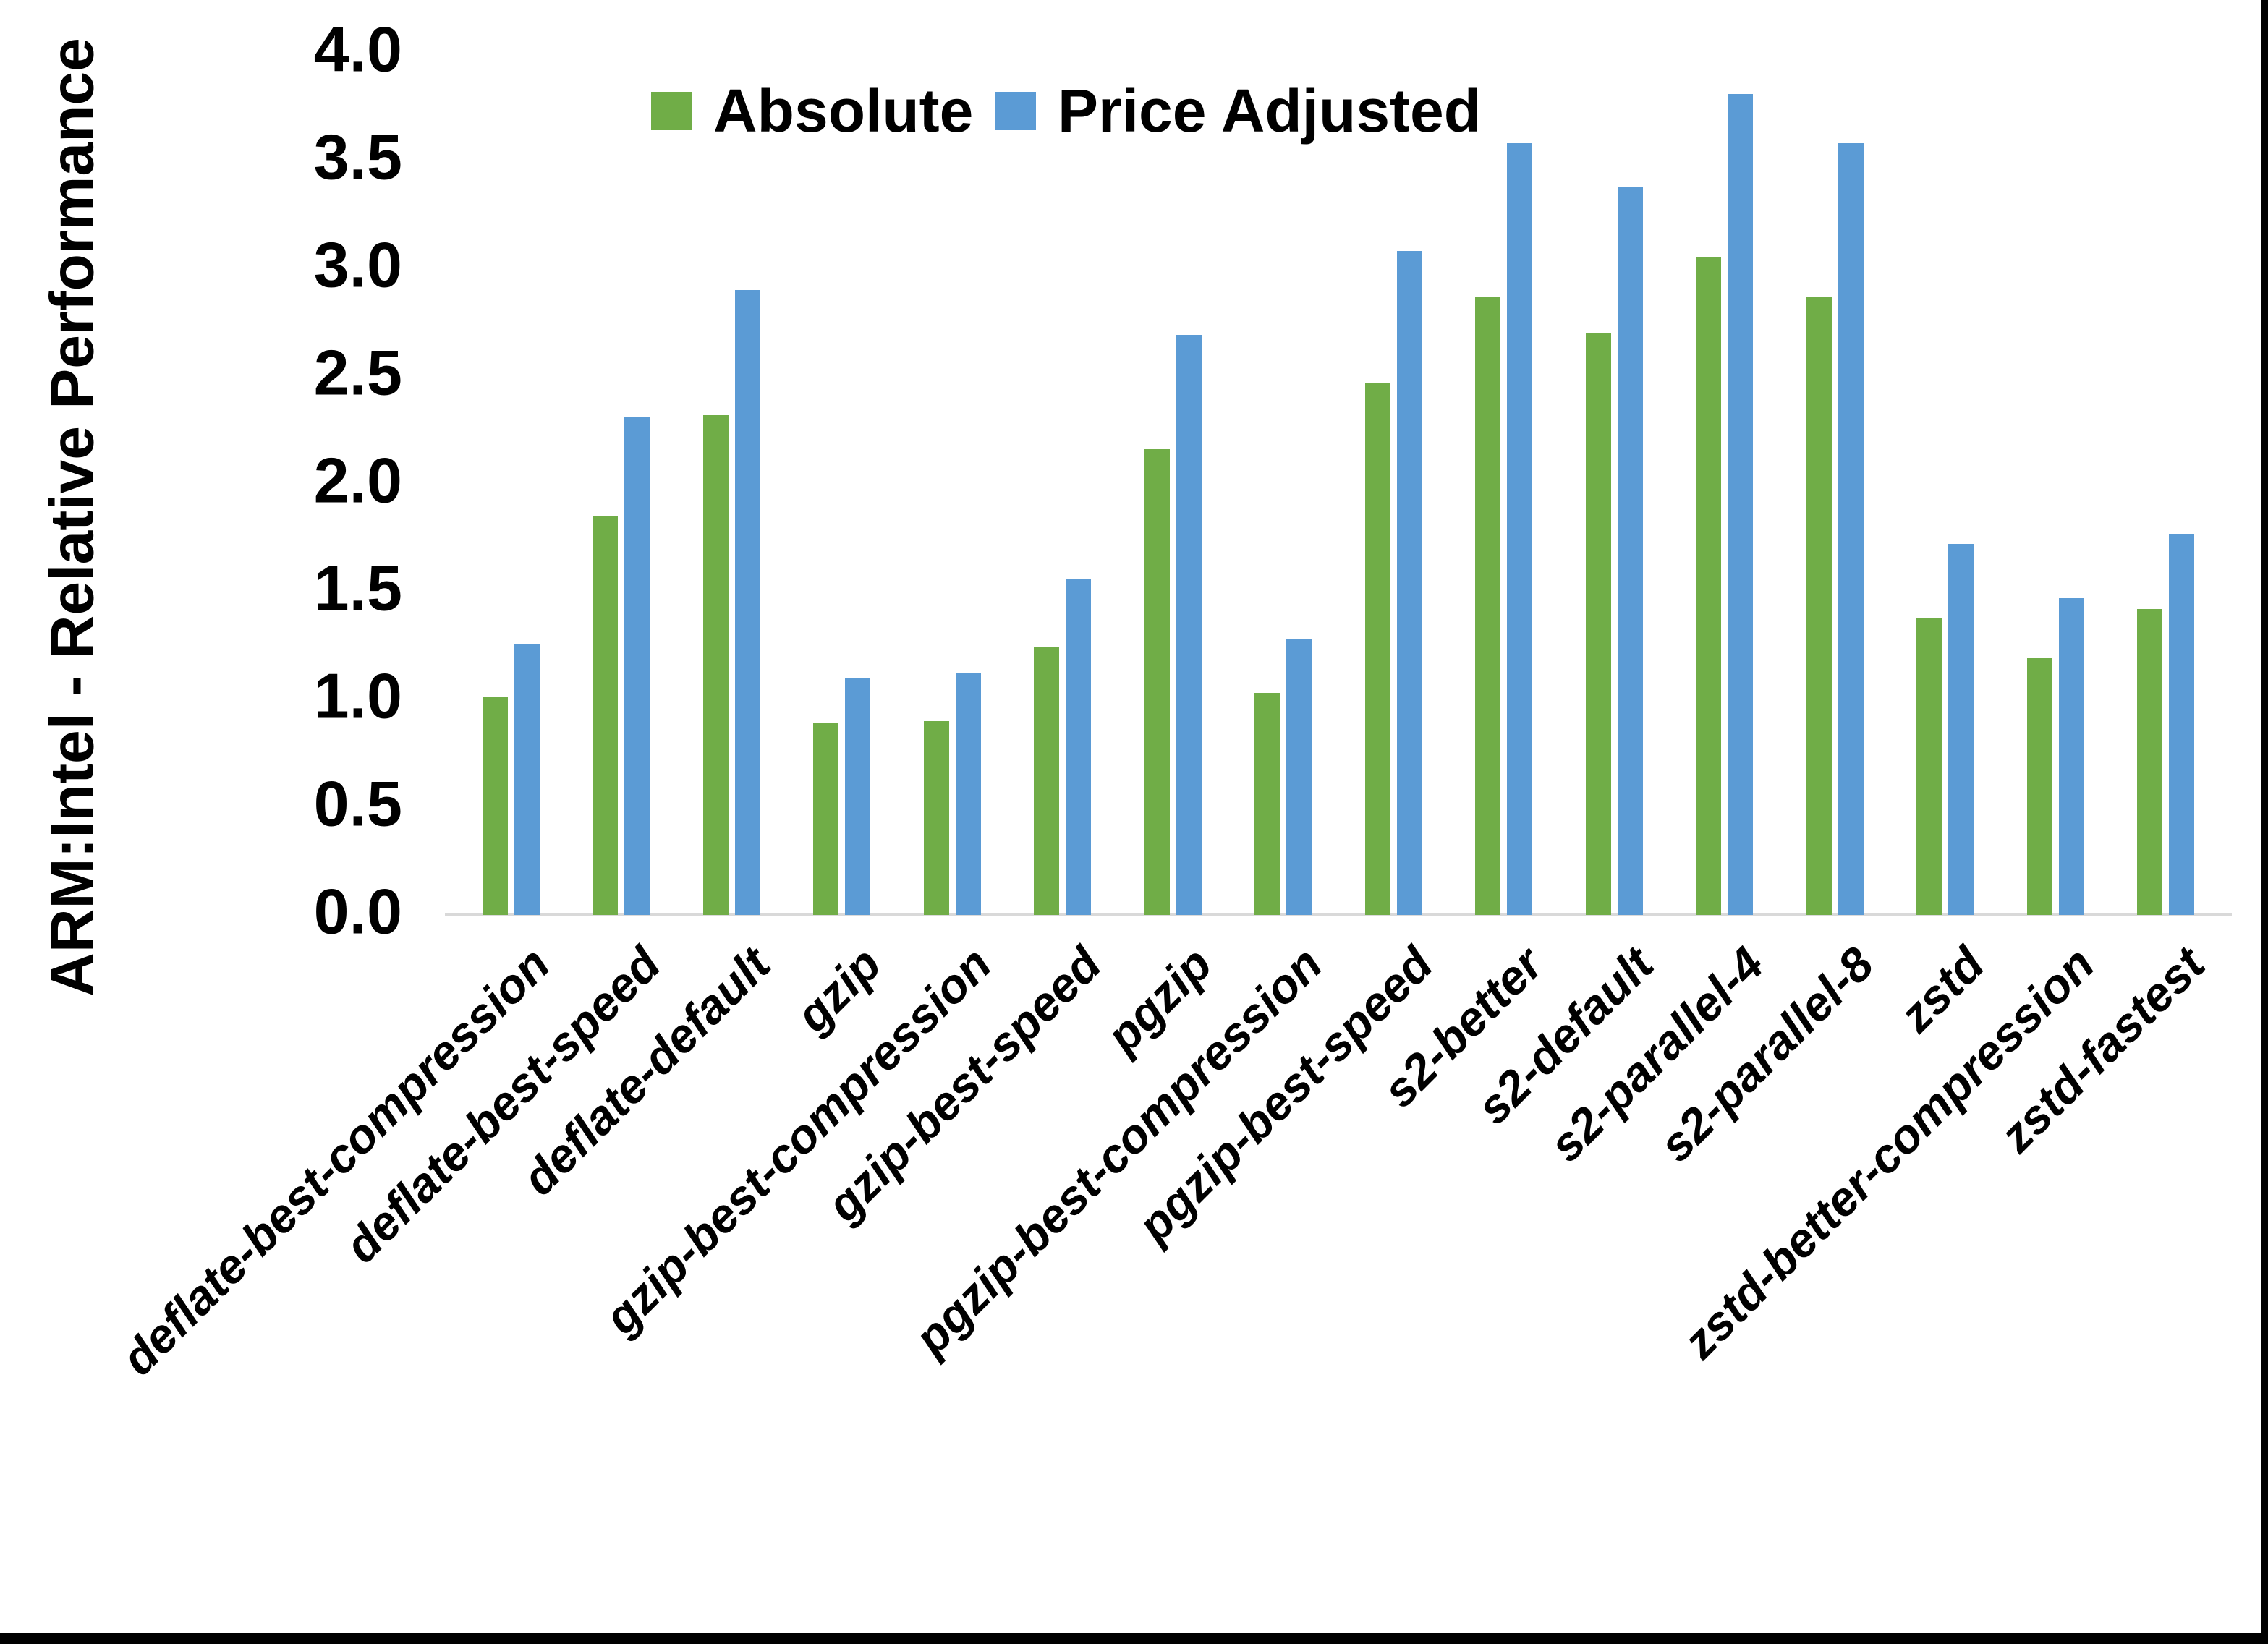 The image size is (2268, 1644). Describe the element at coordinates (2039, 786) in the screenshot. I see `bar-absolute-zstd-better-compression` at that location.